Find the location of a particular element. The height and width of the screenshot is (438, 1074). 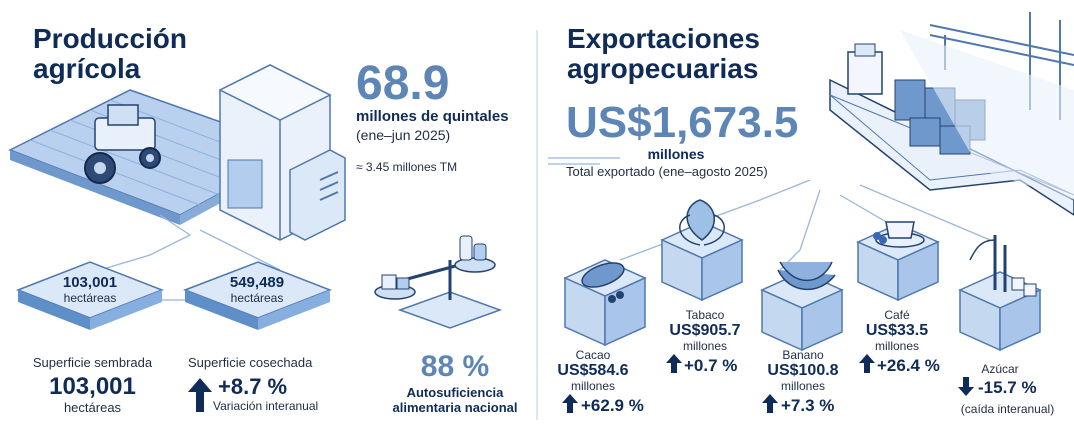

down-arrow-icon is located at coordinates (966, 386).